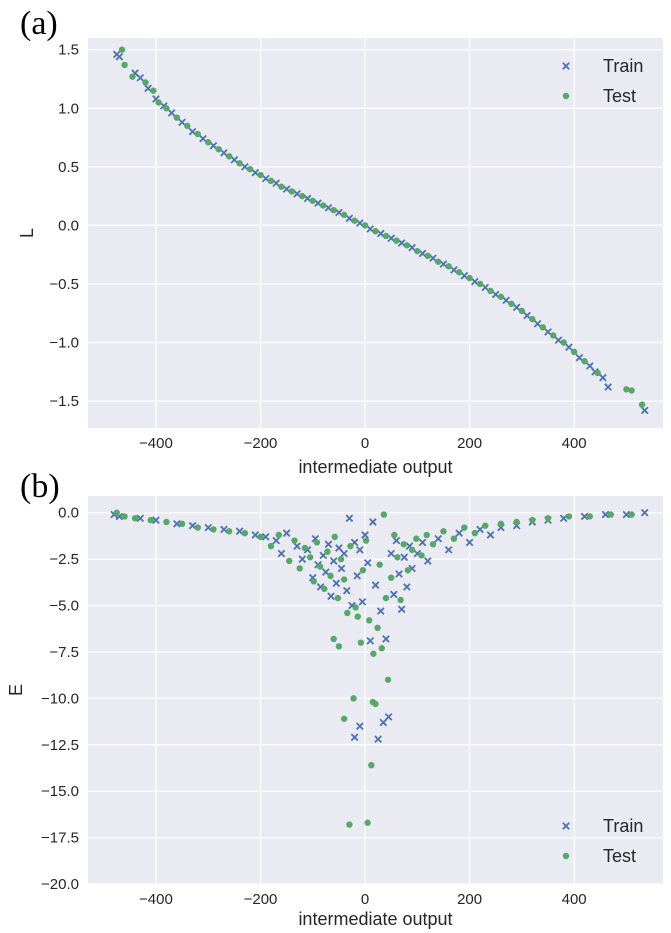  Describe the element at coordinates (619, 96) in the screenshot. I see `legend-label: Test` at that location.